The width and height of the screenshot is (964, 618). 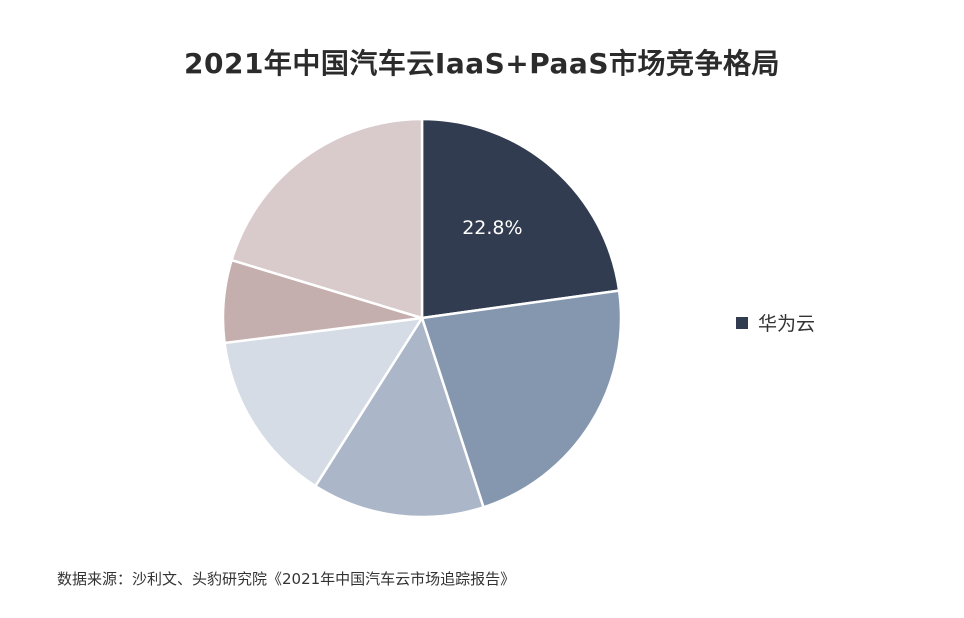 I want to click on legend: 华为云, so click(x=775, y=322).